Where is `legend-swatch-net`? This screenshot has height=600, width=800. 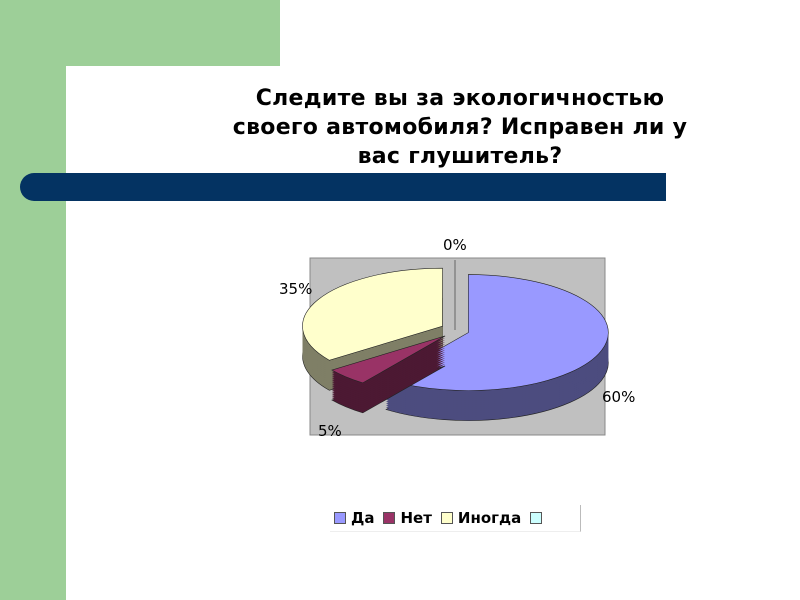
legend-swatch-net is located at coordinates (389, 518).